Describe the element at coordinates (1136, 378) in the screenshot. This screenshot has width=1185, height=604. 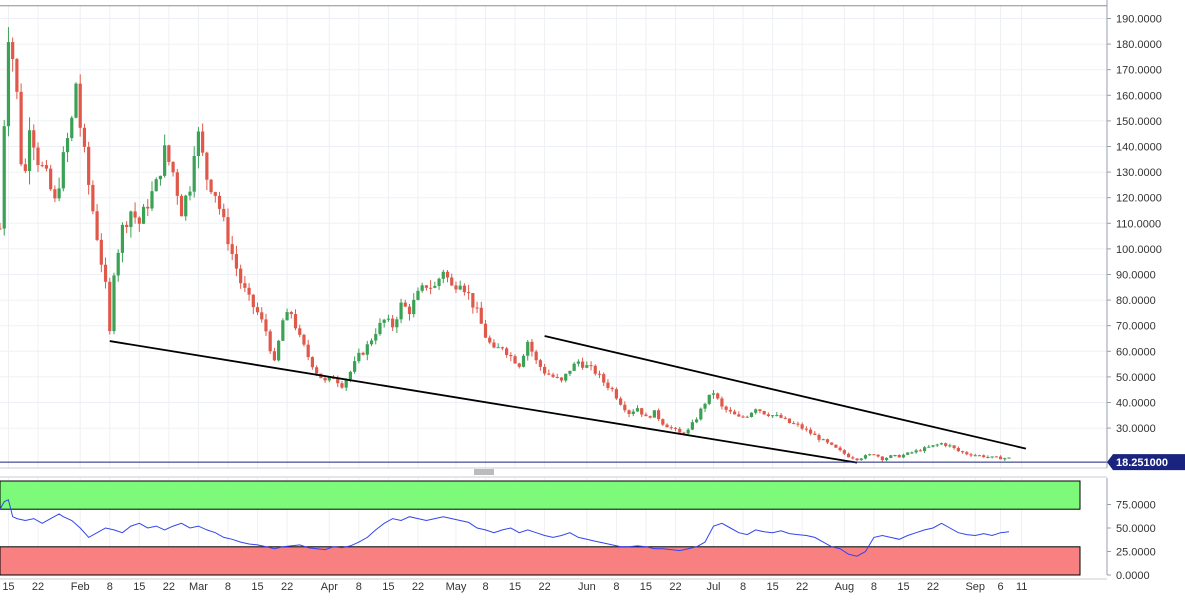
I see `y-tick-label: 50.0000` at that location.